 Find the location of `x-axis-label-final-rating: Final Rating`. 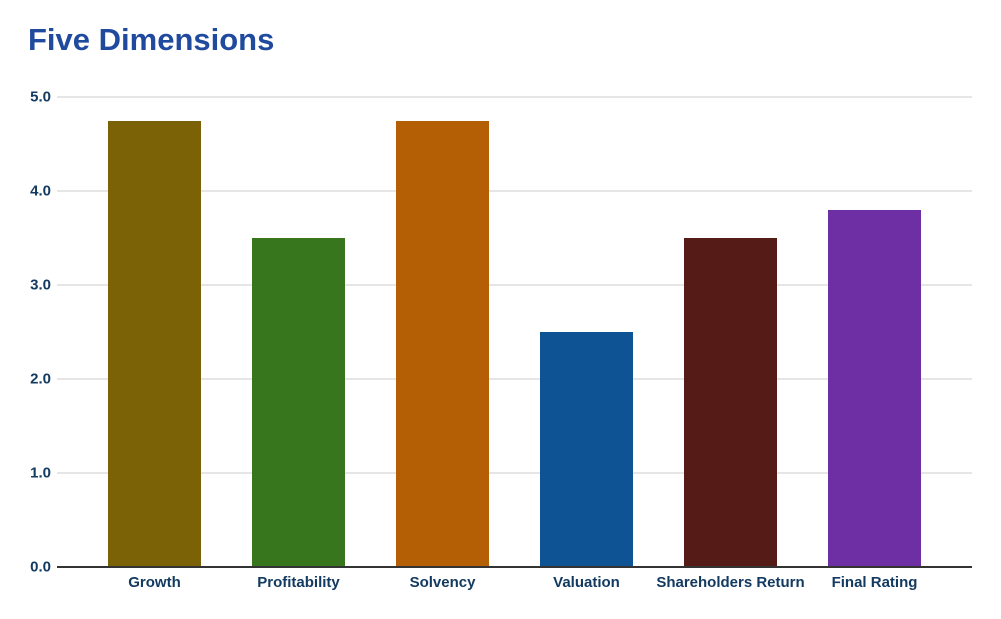

x-axis-label-final-rating: Final Rating is located at coordinates (874, 582).